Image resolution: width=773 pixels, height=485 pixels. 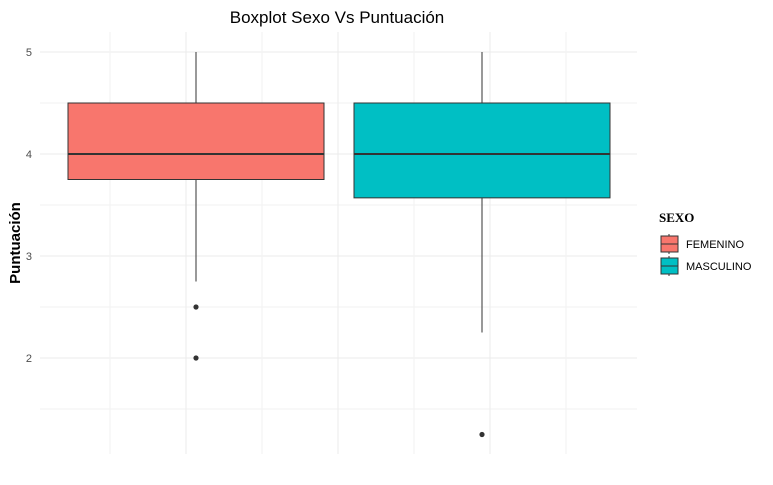 What do you see at coordinates (29, 155) in the screenshot?
I see `y-tick-label: 4` at bounding box center [29, 155].